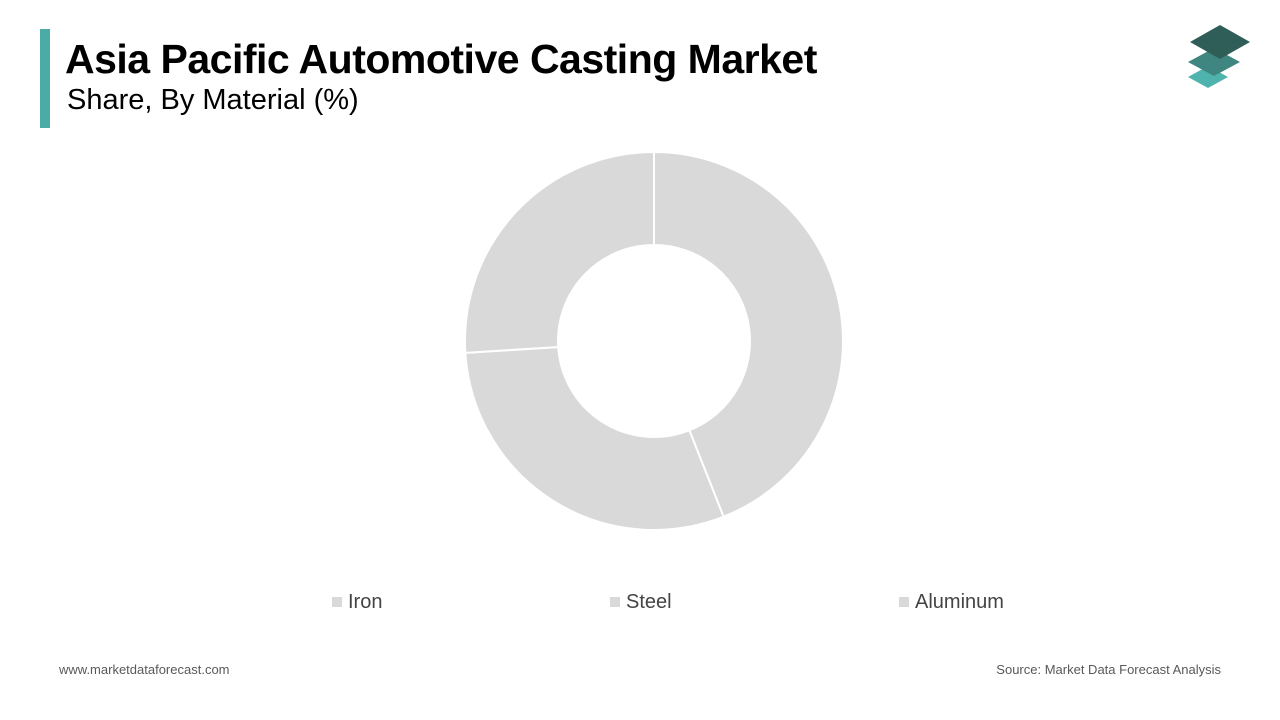 The image size is (1280, 720). I want to click on legend-item-iron: Iron, so click(357, 602).